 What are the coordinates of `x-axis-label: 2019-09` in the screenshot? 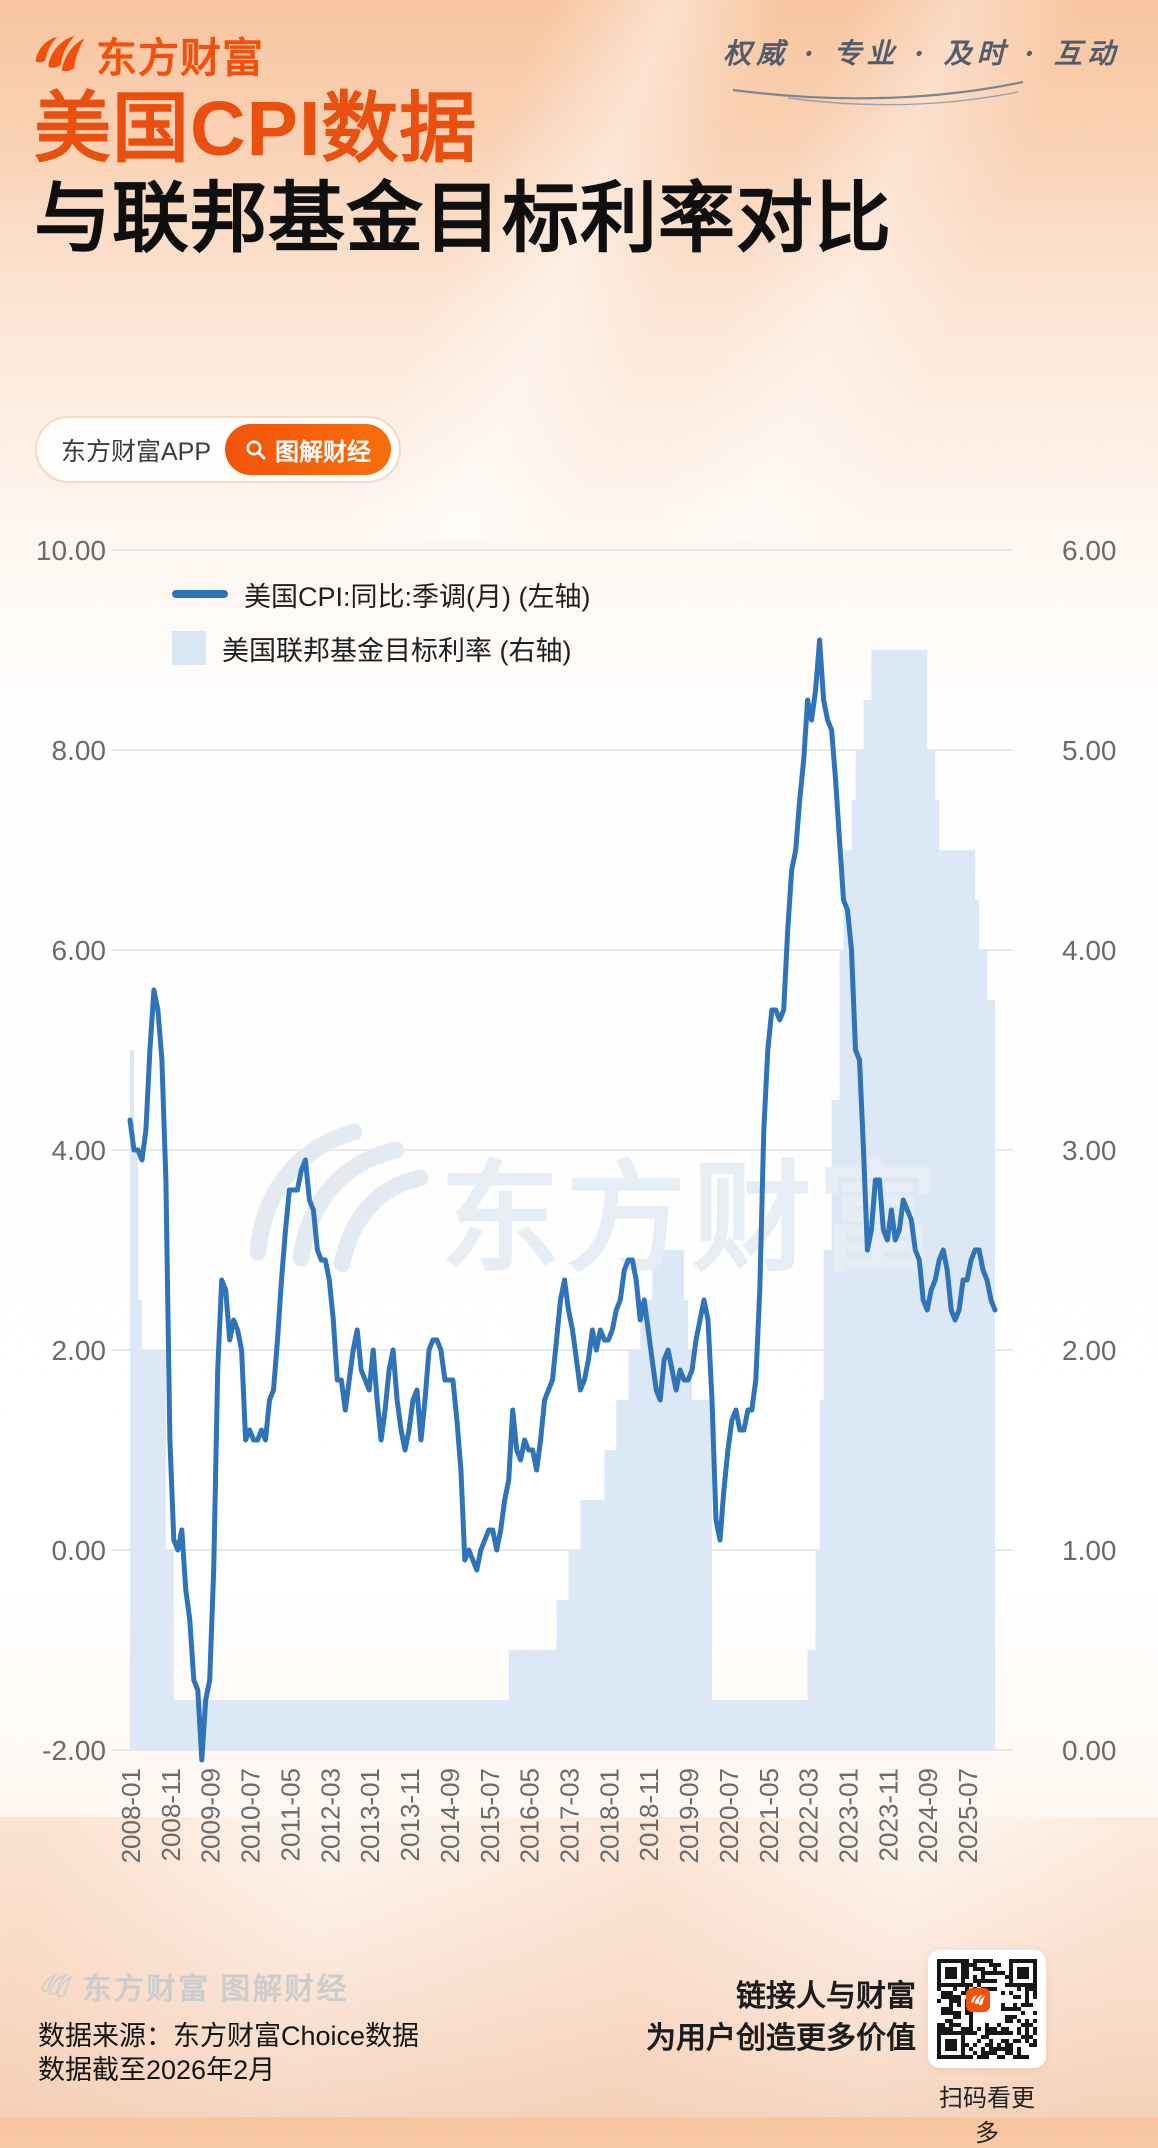 It's located at (689, 1815).